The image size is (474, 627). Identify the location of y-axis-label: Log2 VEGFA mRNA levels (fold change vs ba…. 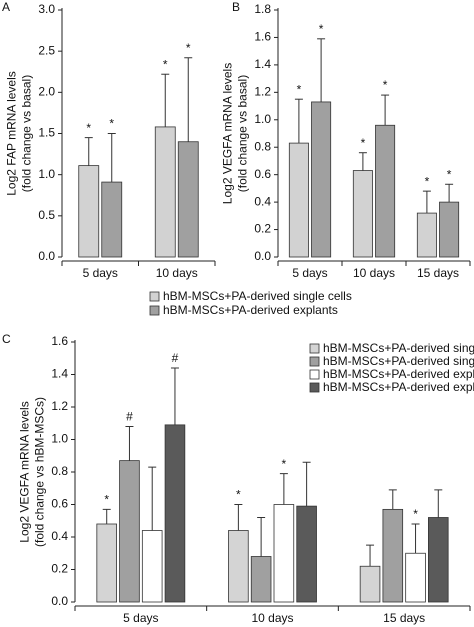
(235, 133).